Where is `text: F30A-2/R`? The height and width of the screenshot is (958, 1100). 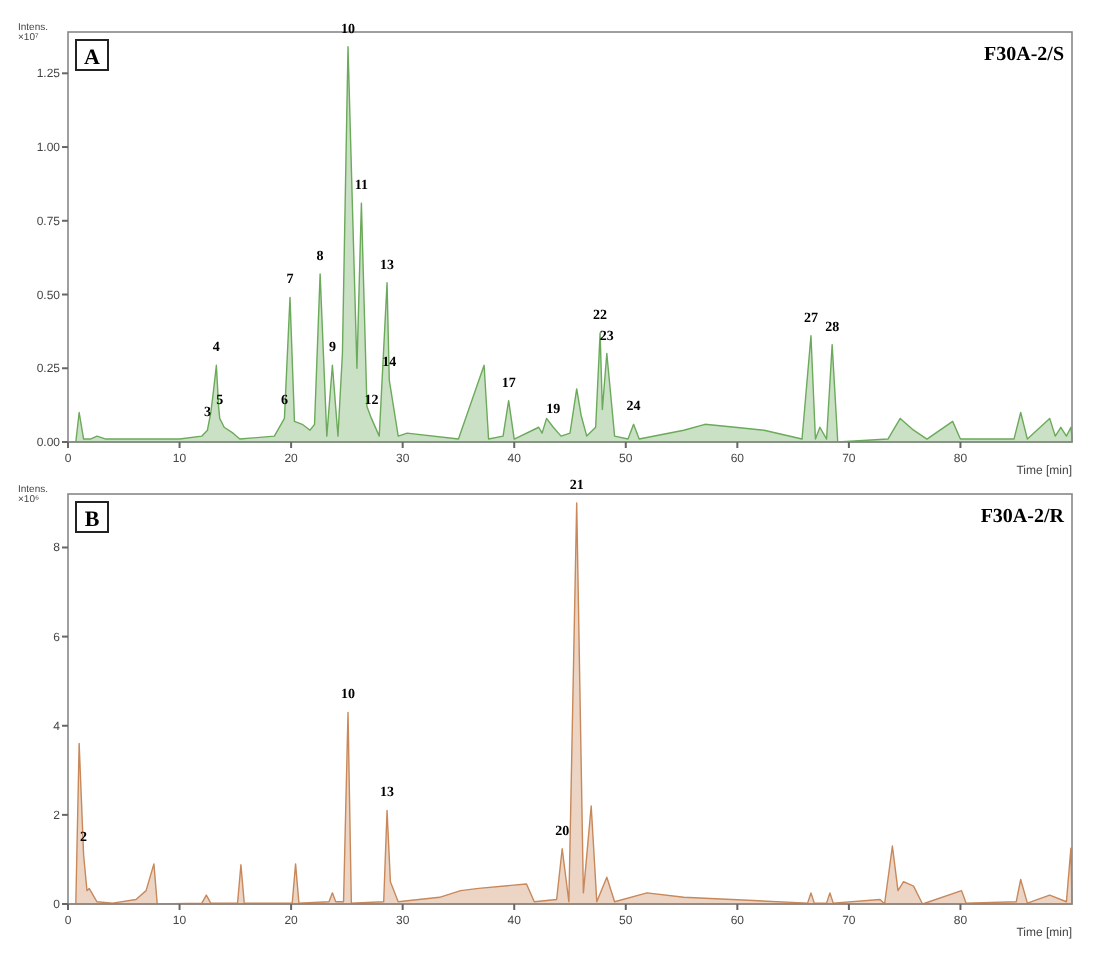 text: F30A-2/R is located at coordinates (1023, 517).